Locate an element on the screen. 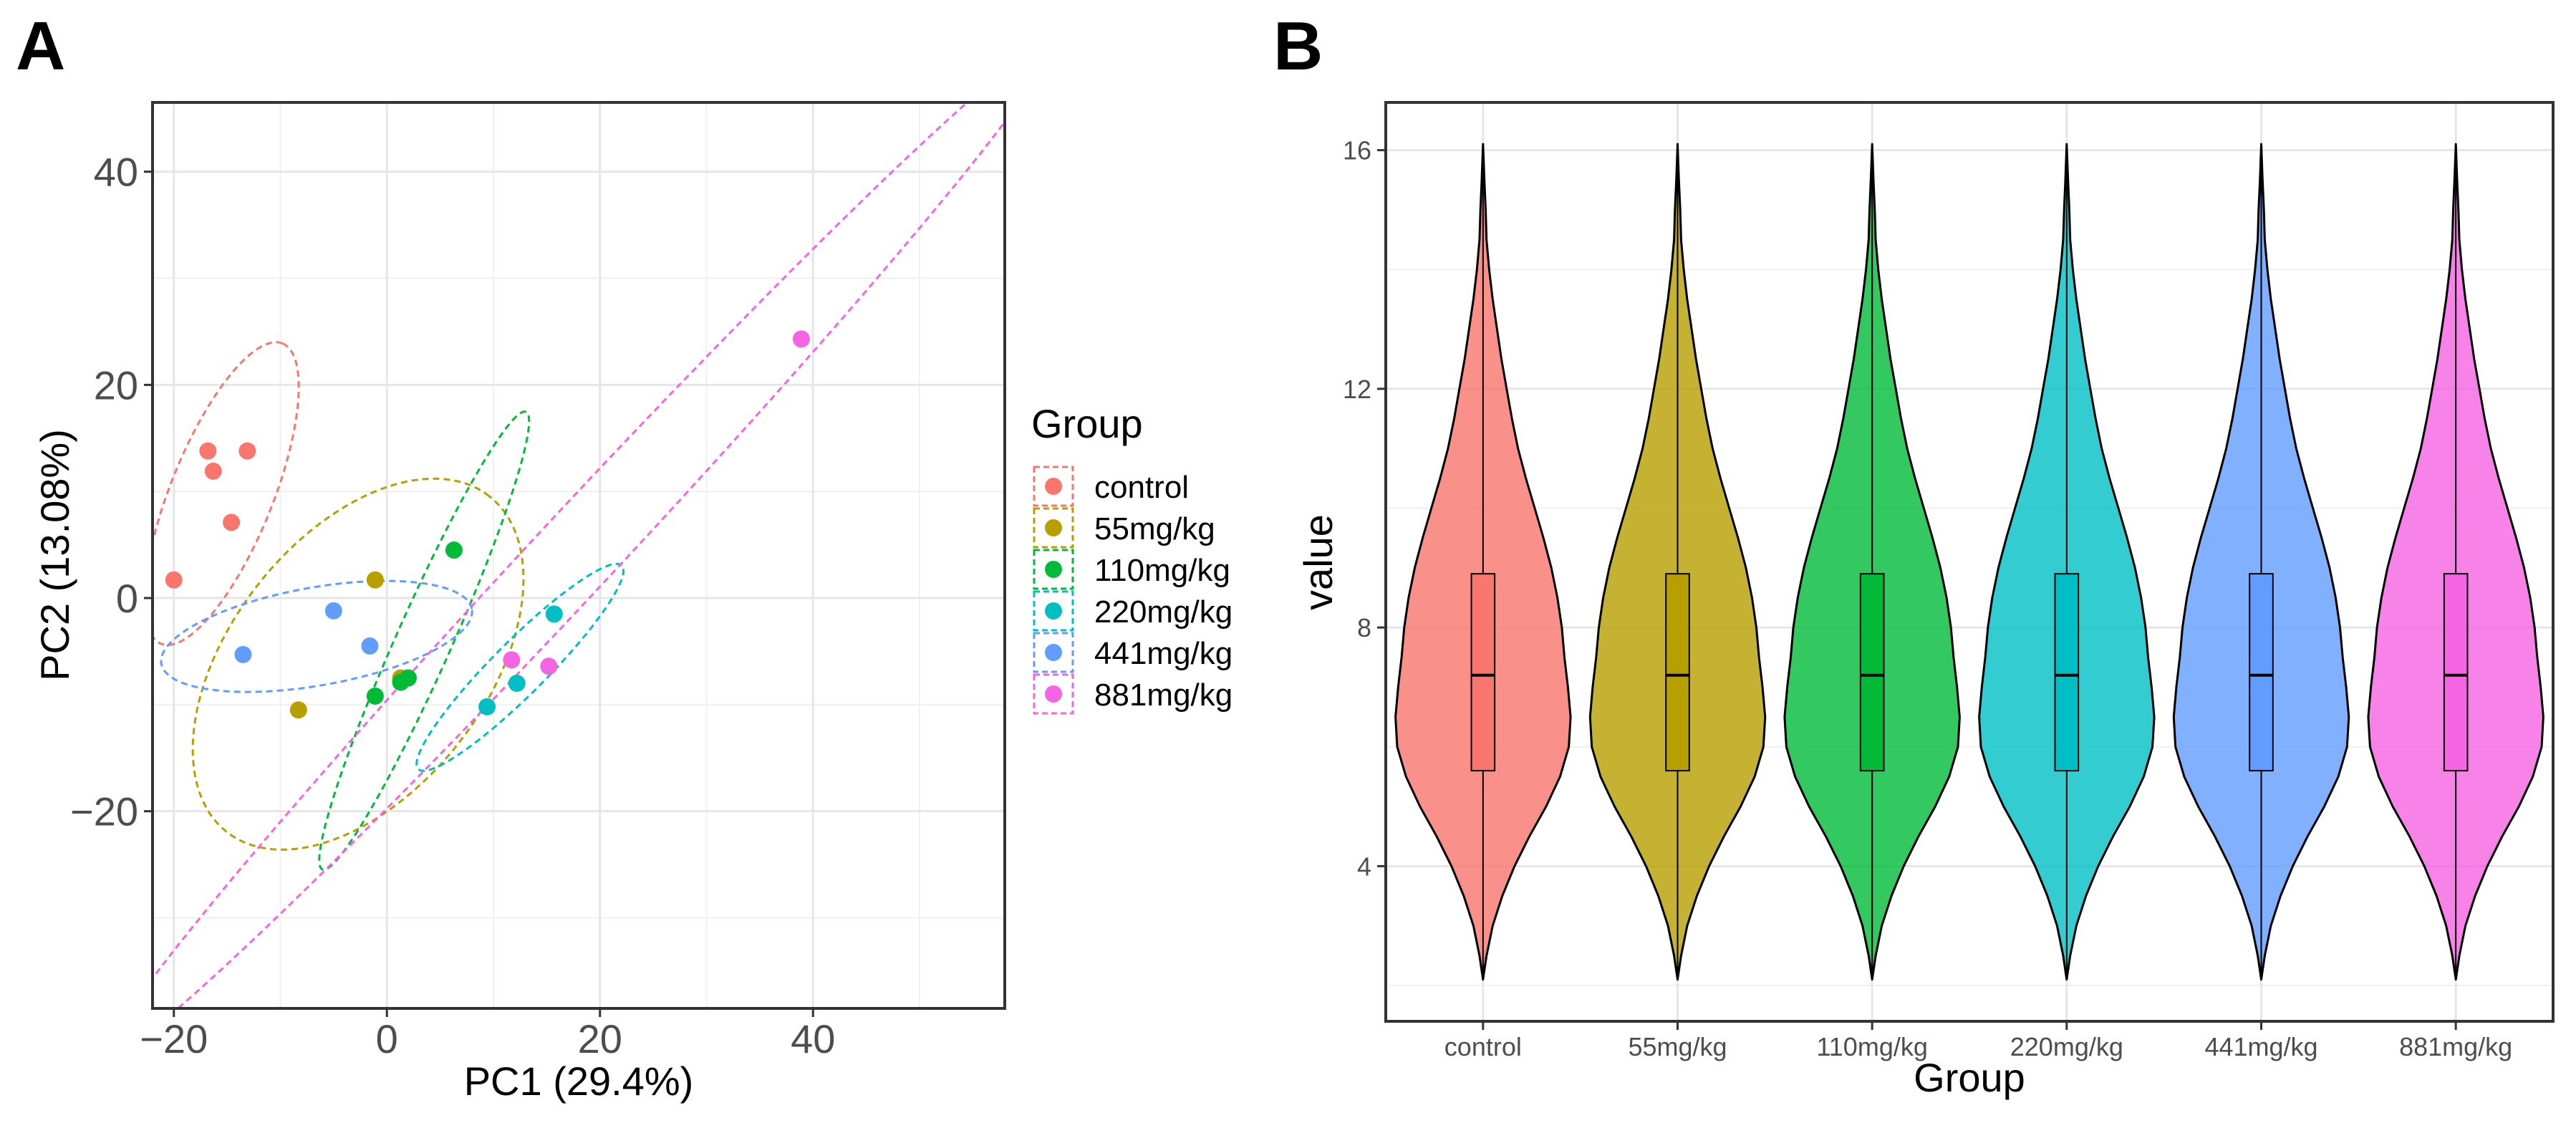  violin-group-55mg-kg is located at coordinates (1677, 562).